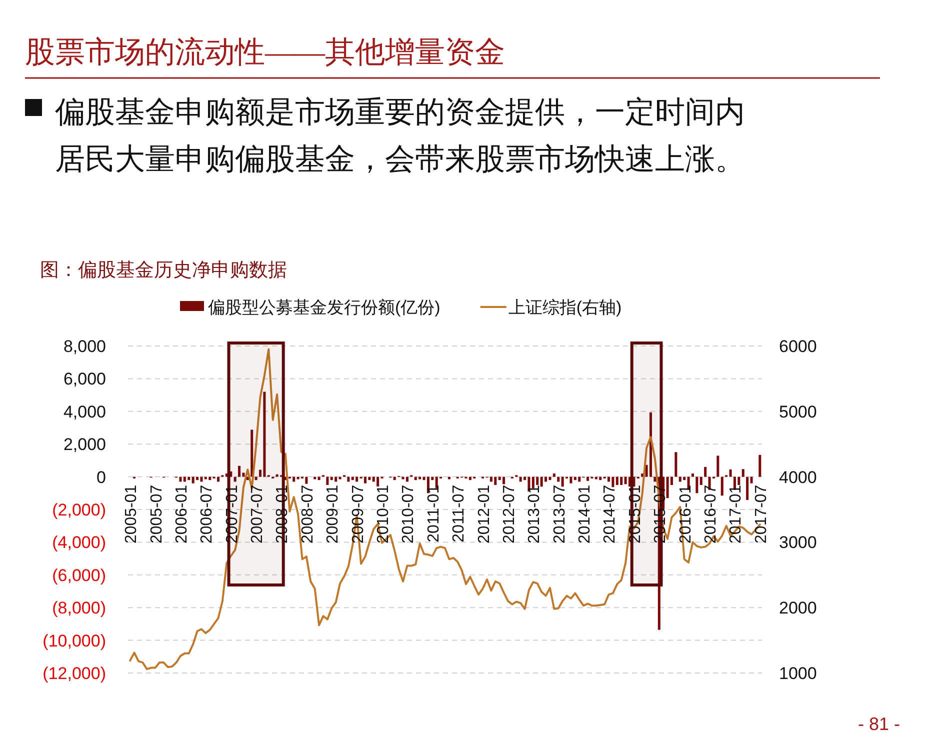  I want to click on x-tick-label: 2014-01, so click(585, 514).